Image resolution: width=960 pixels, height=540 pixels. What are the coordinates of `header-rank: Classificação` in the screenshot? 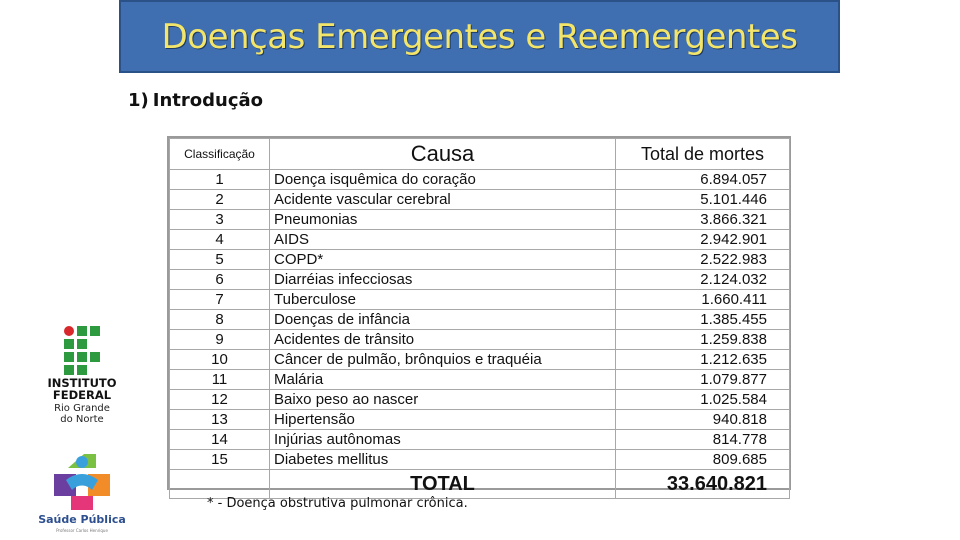 It's located at (219, 154).